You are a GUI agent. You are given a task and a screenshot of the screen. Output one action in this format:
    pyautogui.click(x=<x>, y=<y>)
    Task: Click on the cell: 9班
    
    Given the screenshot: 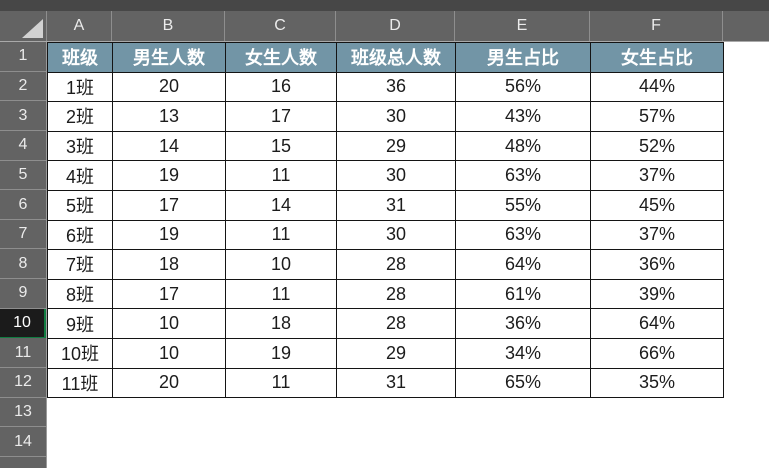 What is the action you would take?
    pyautogui.click(x=80, y=324)
    